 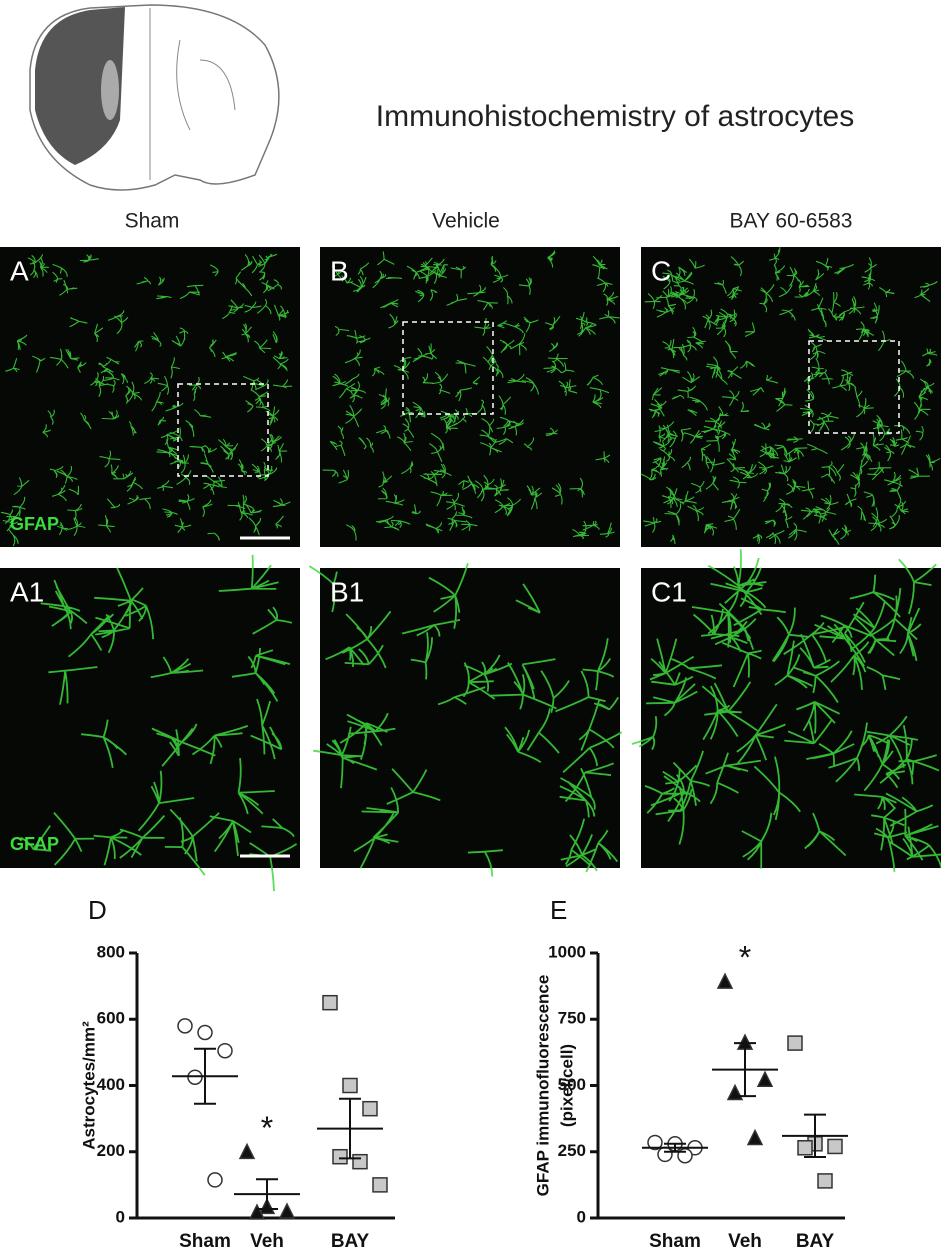 I want to click on figure-title: Immunohistochemistry of astrocytes, so click(x=615, y=116).